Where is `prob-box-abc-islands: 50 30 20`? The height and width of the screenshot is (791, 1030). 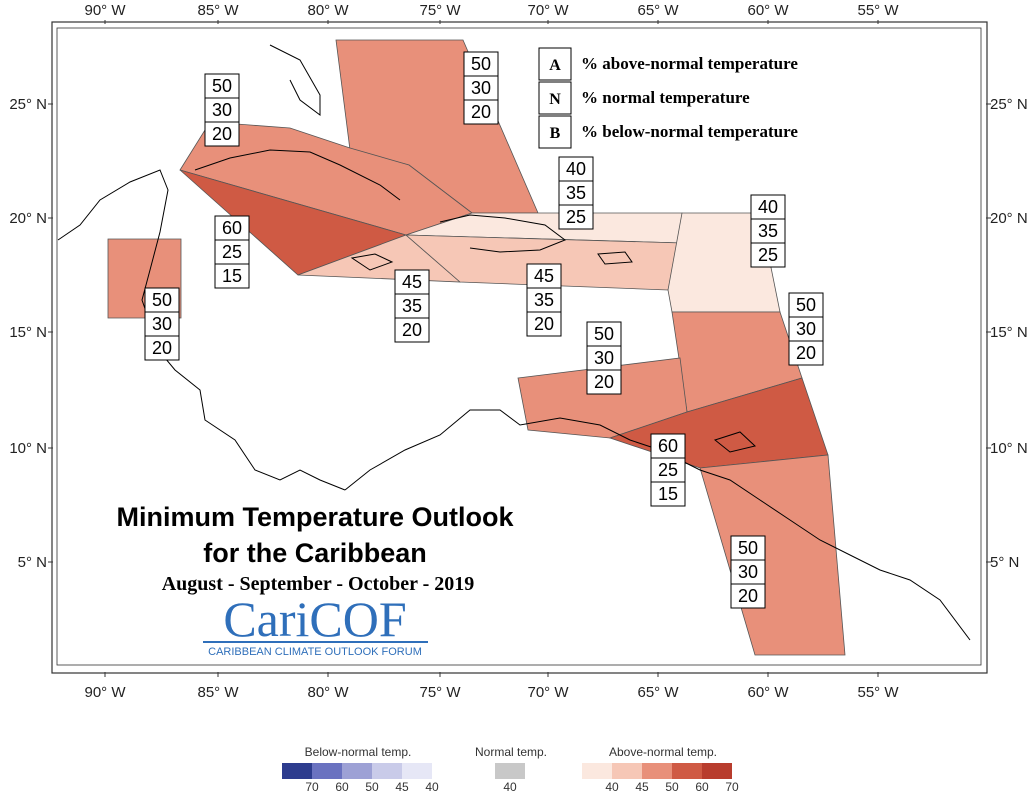
prob-box-abc-islands: 50 30 20 is located at coordinates (604, 358).